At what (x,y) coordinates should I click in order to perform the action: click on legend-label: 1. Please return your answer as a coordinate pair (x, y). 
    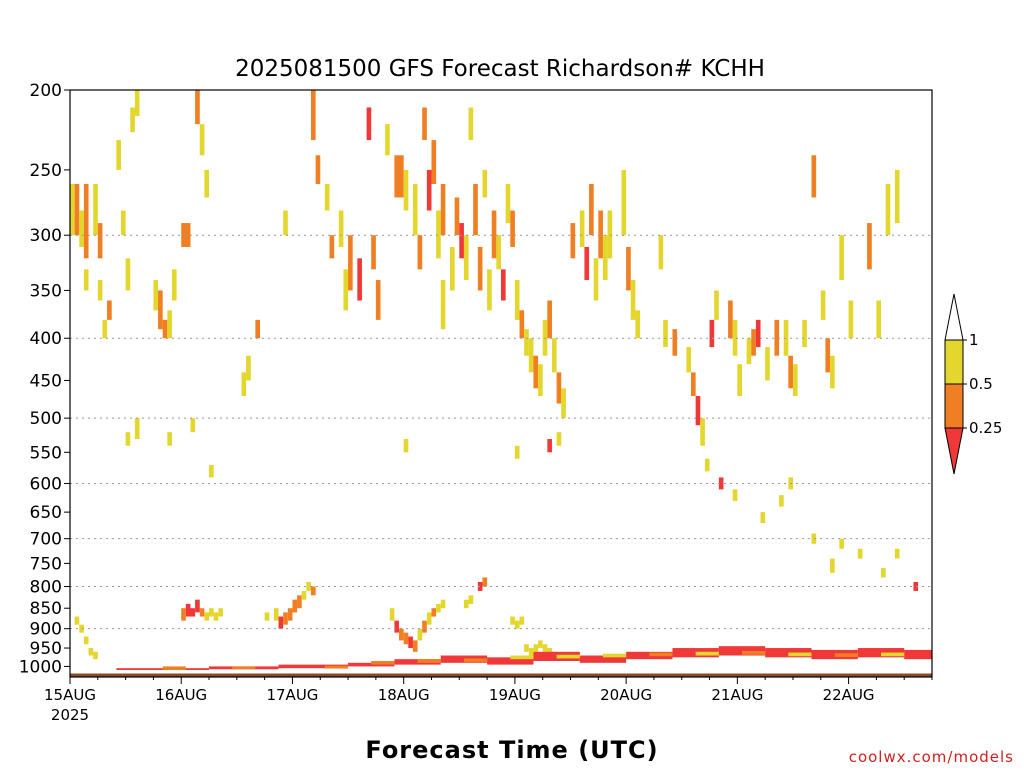
    Looking at the image, I should click on (974, 340).